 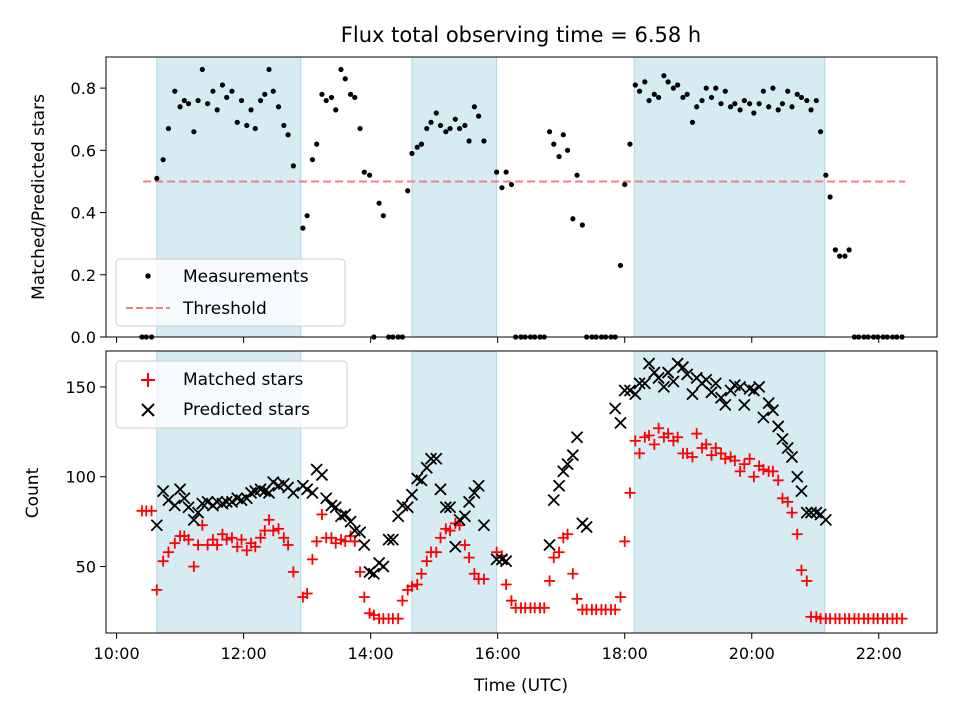 I want to click on x-tick-label: 20:00, so click(x=752, y=653).